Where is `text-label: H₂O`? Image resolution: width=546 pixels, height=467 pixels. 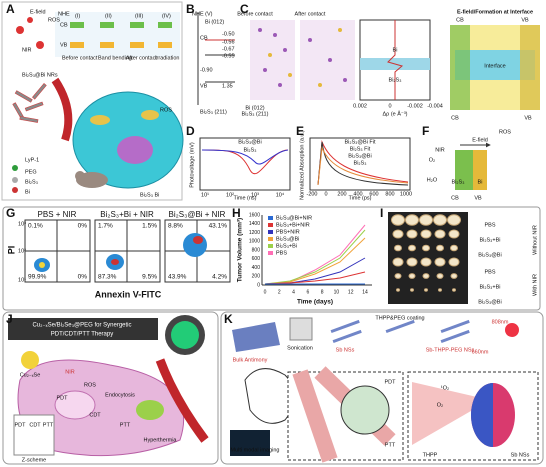 text-label: H₂O is located at coordinates (432, 180).